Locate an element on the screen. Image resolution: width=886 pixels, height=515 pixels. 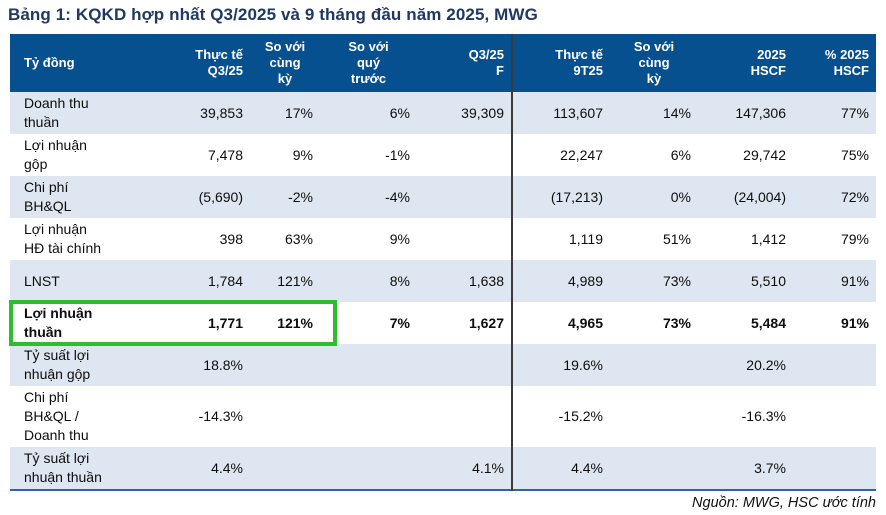
value-cell: 17% is located at coordinates (285, 113).